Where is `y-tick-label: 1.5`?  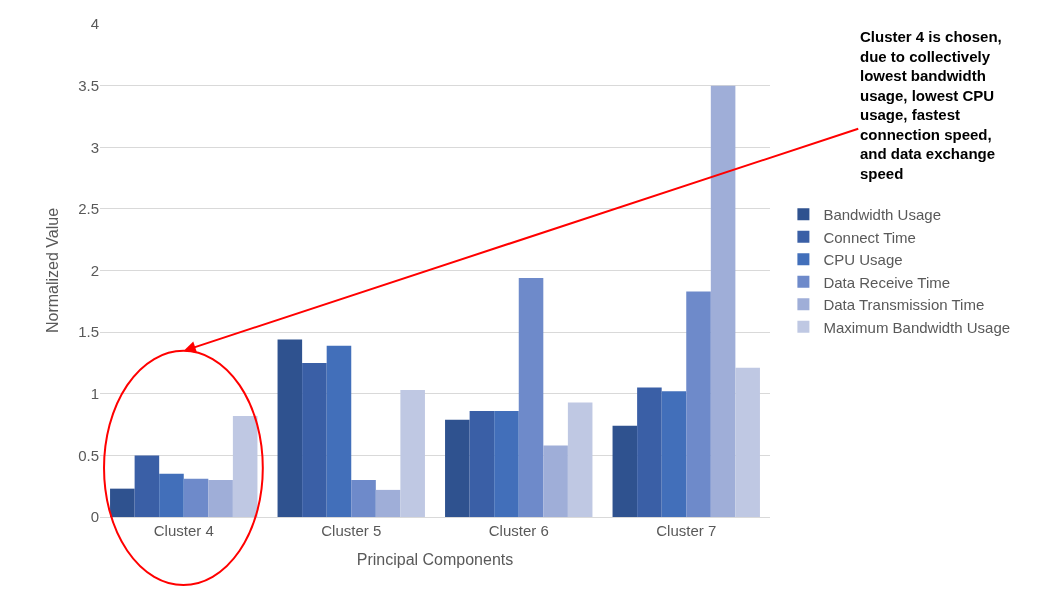
y-tick-label: 1.5 is located at coordinates (88, 332).